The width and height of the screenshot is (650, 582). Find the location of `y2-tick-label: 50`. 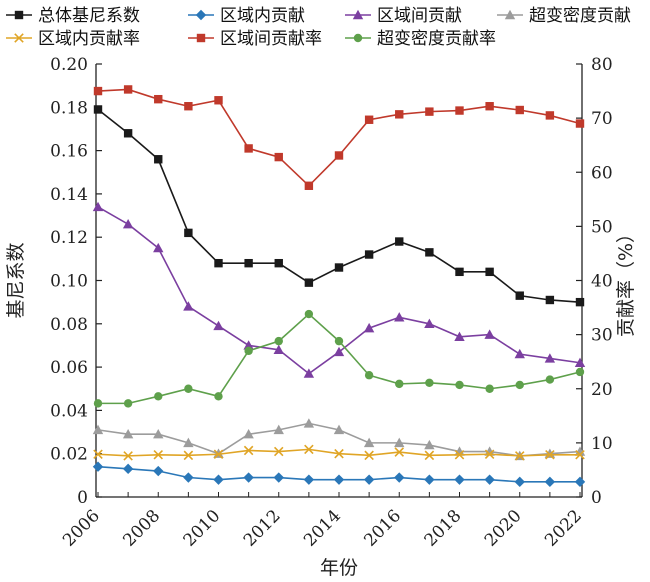

y2-tick-label: 50 is located at coordinates (602, 227).